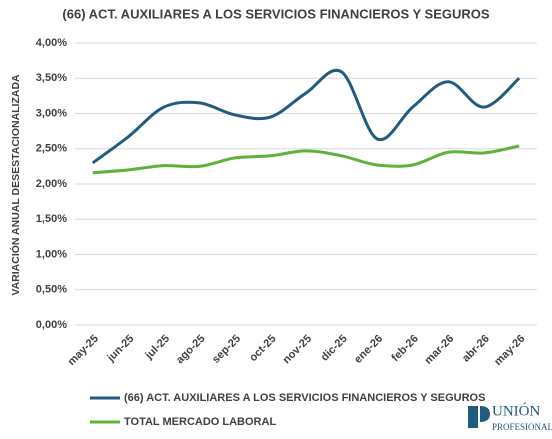 This screenshot has height=439, width=552. I want to click on x-tick-label: oct-25, so click(262, 348).